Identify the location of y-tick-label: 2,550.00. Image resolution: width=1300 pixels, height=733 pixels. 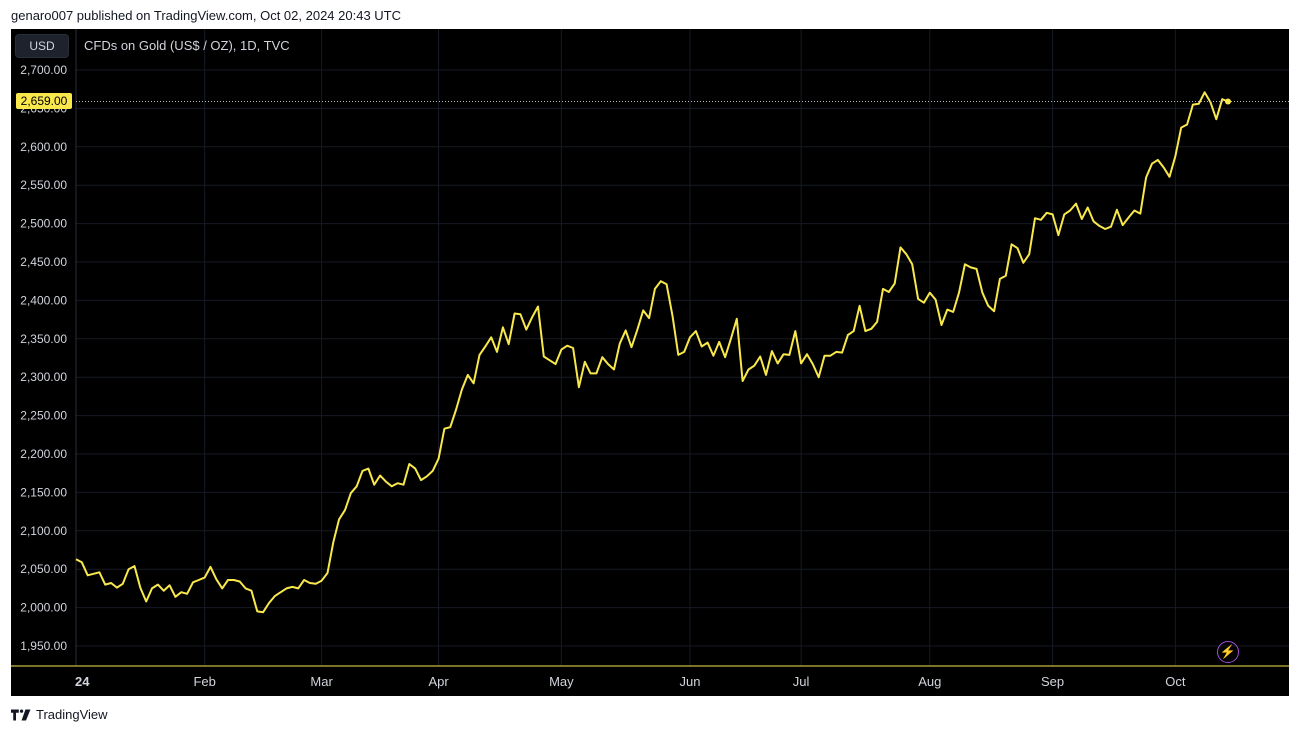
(43, 185).